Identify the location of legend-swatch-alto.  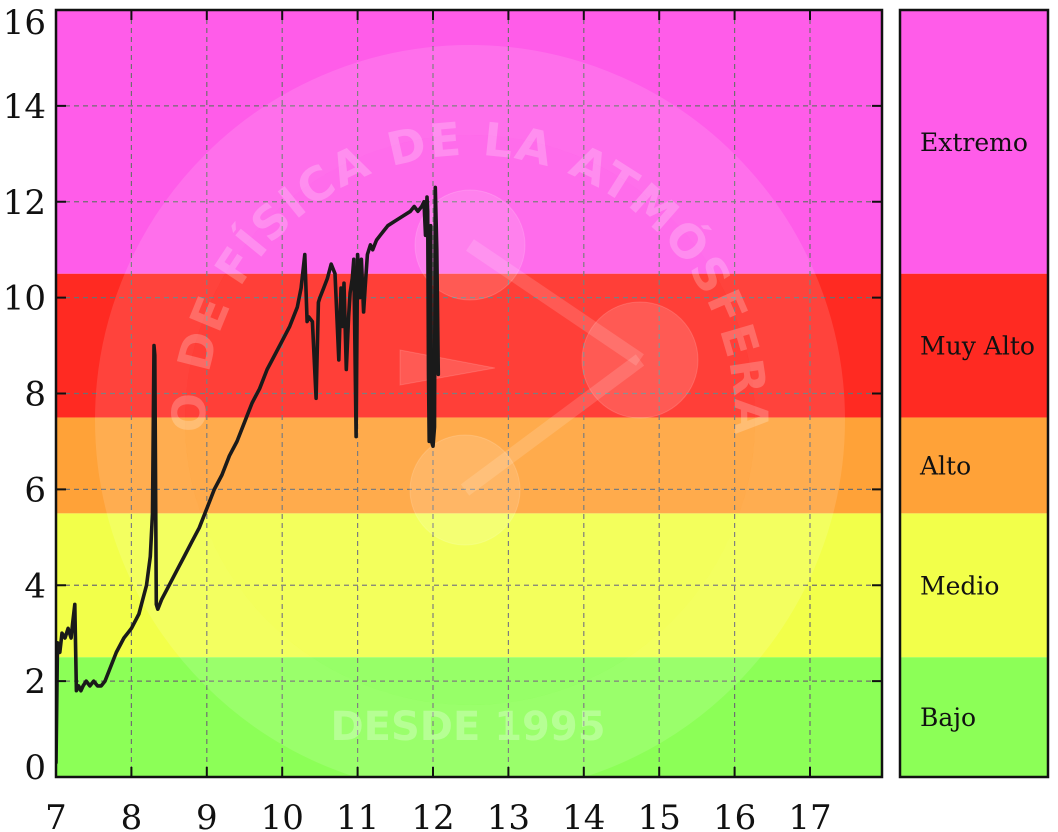
(974, 465).